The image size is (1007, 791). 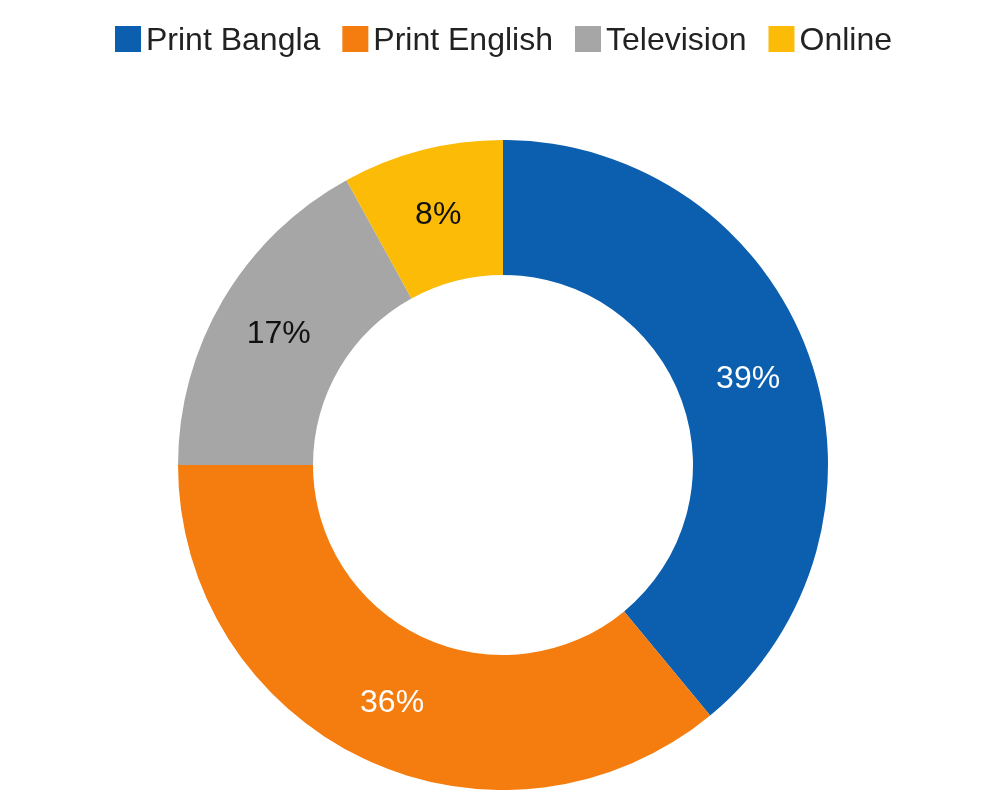 I want to click on legend-label: Television, so click(x=676, y=39).